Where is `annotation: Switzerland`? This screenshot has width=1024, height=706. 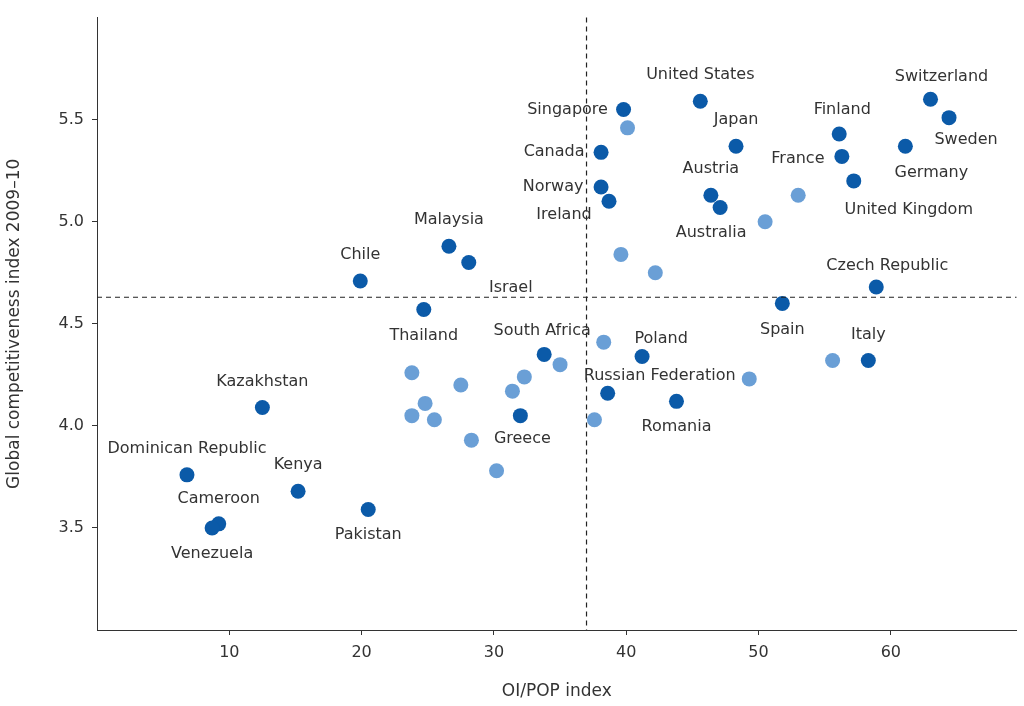
annotation: Switzerland is located at coordinates (941, 76).